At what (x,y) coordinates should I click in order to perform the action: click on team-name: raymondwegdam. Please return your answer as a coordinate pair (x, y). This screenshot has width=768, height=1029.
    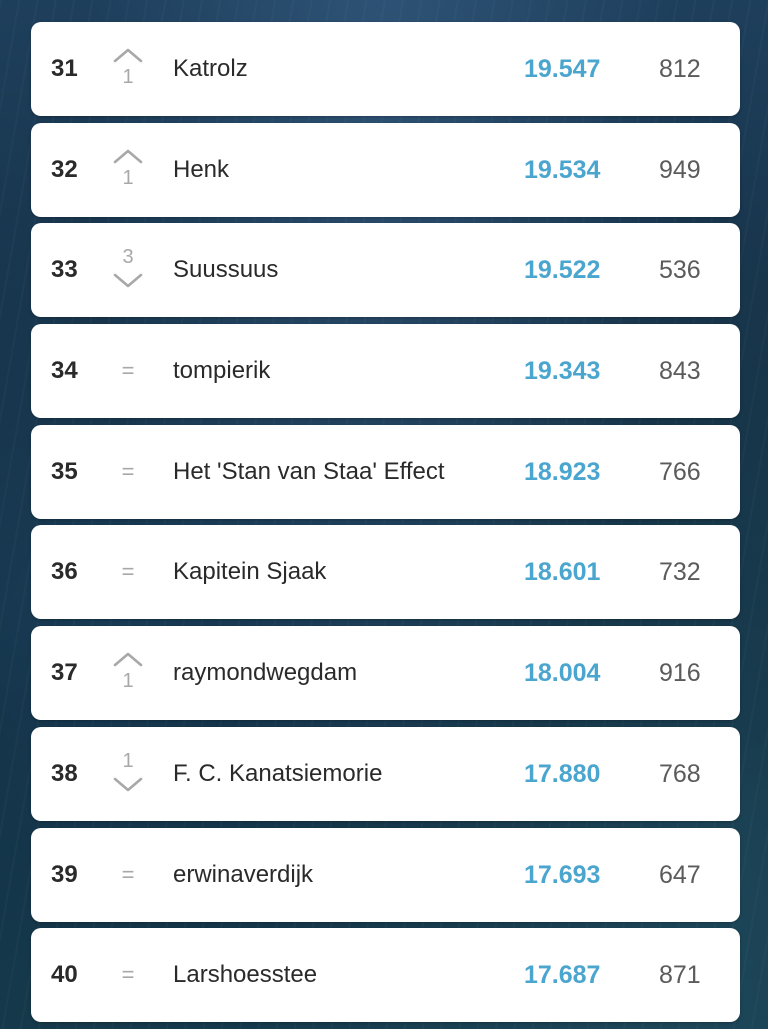
    Looking at the image, I should click on (265, 673).